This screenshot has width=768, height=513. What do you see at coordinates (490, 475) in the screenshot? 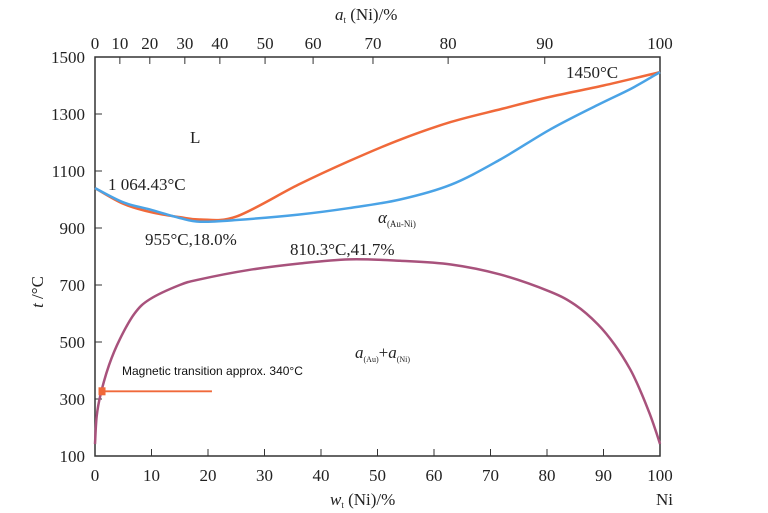
I see `x-tick-label: 70` at bounding box center [490, 475].